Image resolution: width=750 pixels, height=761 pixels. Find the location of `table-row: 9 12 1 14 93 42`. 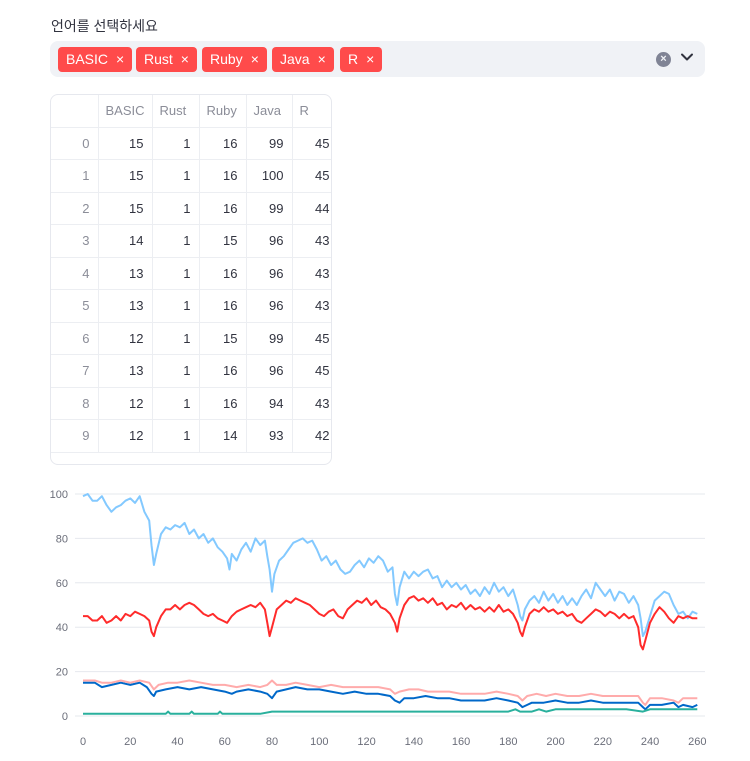

table-row: 9 12 1 14 93 42 is located at coordinates (191, 436).